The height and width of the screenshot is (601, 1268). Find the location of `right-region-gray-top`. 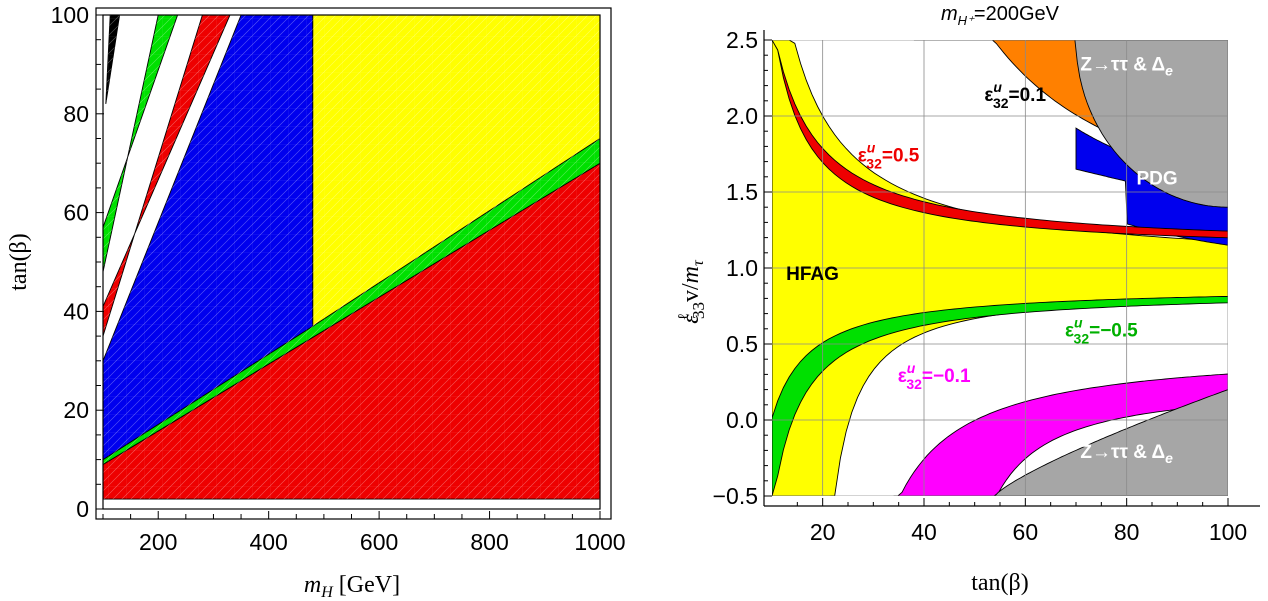

right-region-gray-top is located at coordinates (1129, 124).